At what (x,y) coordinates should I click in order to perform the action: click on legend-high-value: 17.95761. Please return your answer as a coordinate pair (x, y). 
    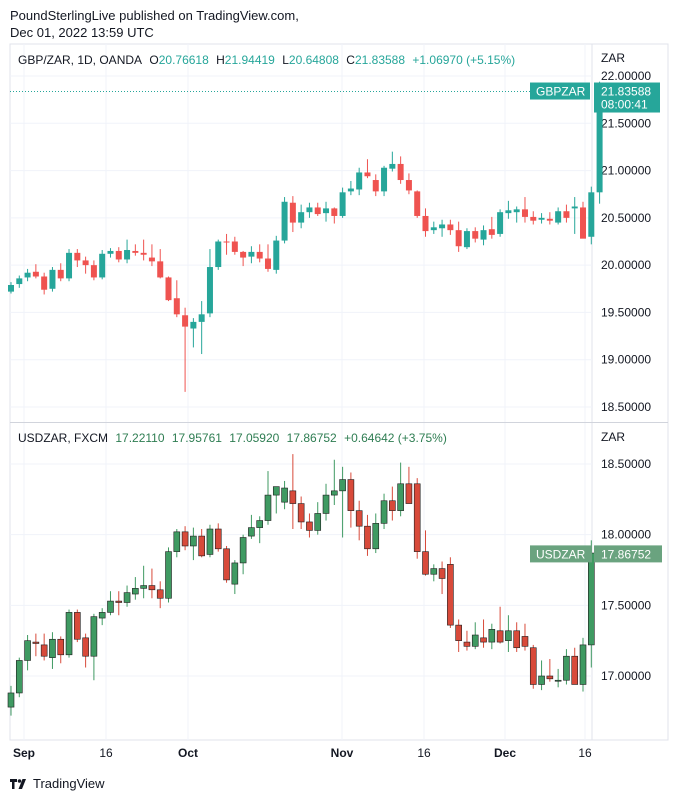
    Looking at the image, I should click on (196, 438).